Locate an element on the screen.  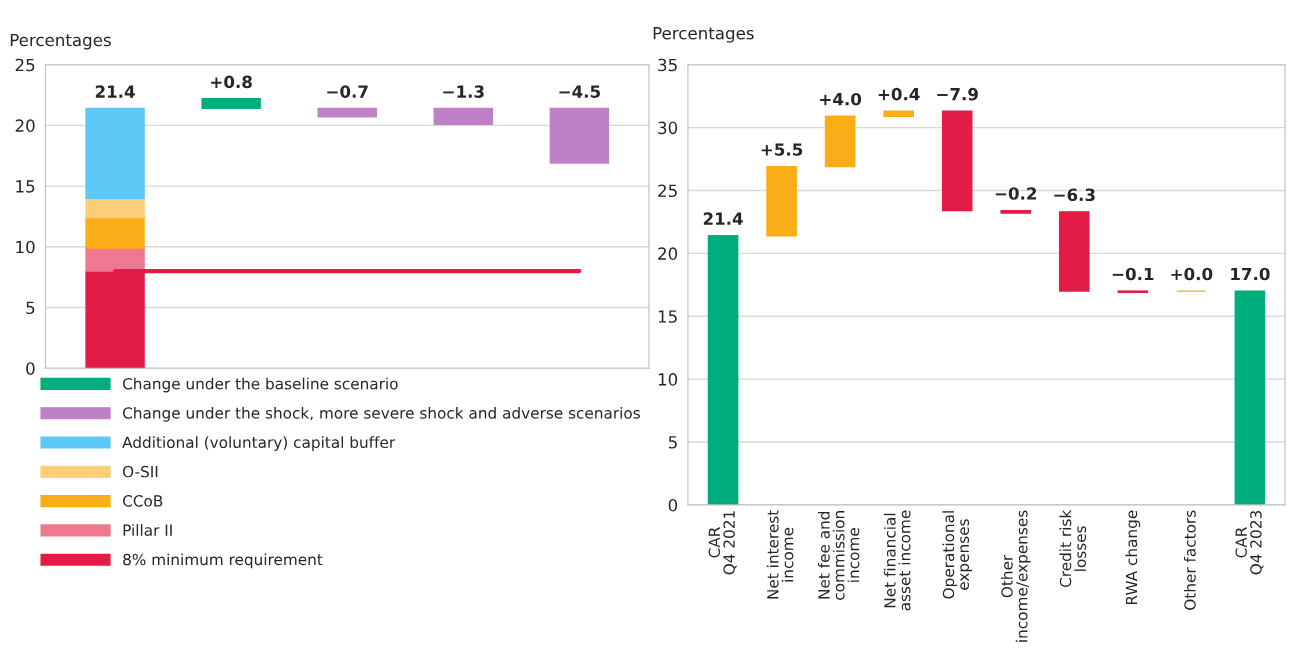
y-tick-label: 30 is located at coordinates (668, 128).